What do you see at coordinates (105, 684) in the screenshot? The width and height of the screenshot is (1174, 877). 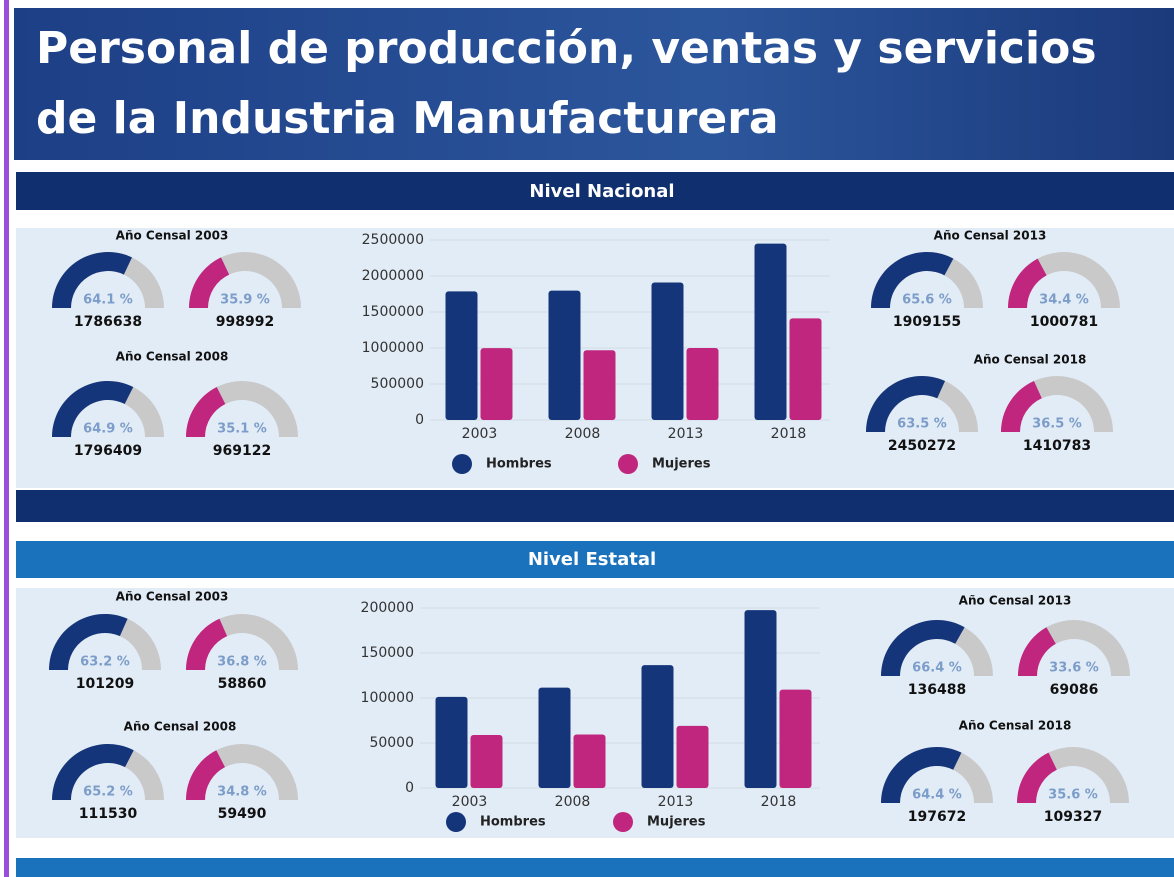 I see `gauge-count: 101209` at bounding box center [105, 684].